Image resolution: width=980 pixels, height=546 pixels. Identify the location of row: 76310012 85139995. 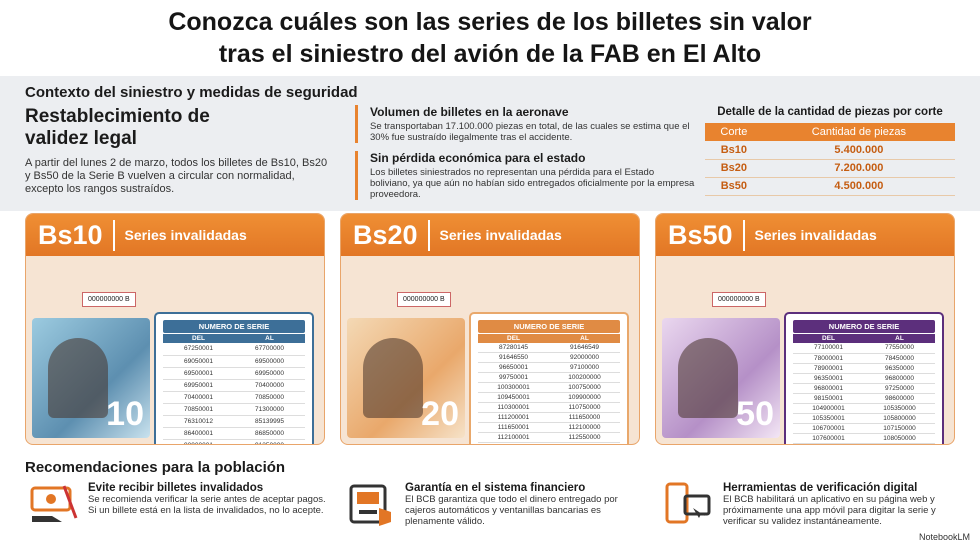
(234, 421).